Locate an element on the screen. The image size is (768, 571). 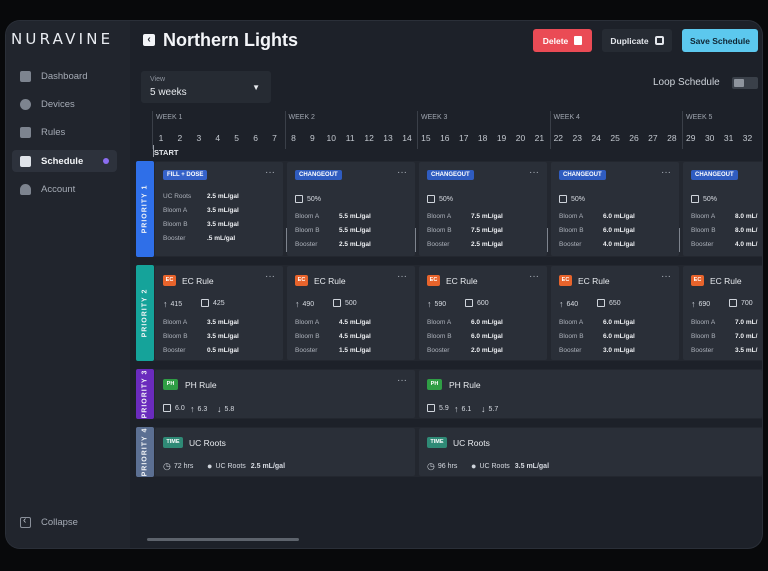
ec-target-value: 500 is located at coordinates (351, 303).